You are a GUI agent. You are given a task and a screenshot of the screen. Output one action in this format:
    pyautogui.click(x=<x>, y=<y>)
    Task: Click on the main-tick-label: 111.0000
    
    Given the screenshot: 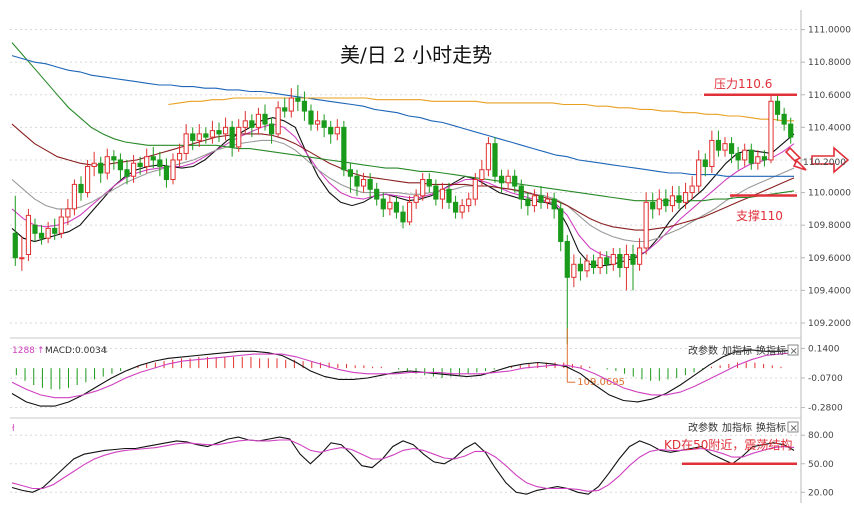 What is the action you would take?
    pyautogui.click(x=829, y=31)
    